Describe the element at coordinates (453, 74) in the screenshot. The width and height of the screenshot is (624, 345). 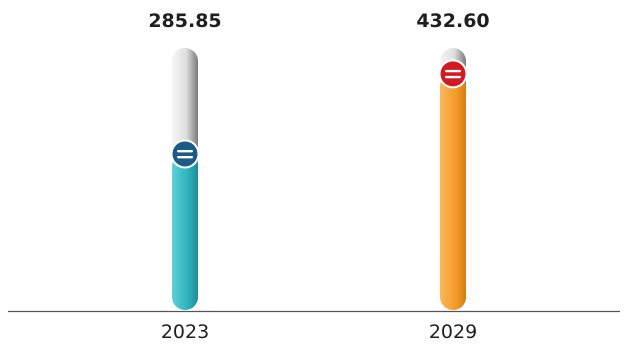
I see `marker-2029` at that location.